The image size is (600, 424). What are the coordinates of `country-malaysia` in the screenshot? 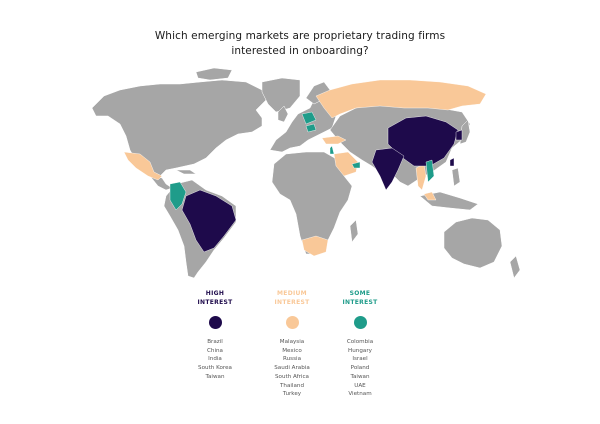 It's located at (430, 196).